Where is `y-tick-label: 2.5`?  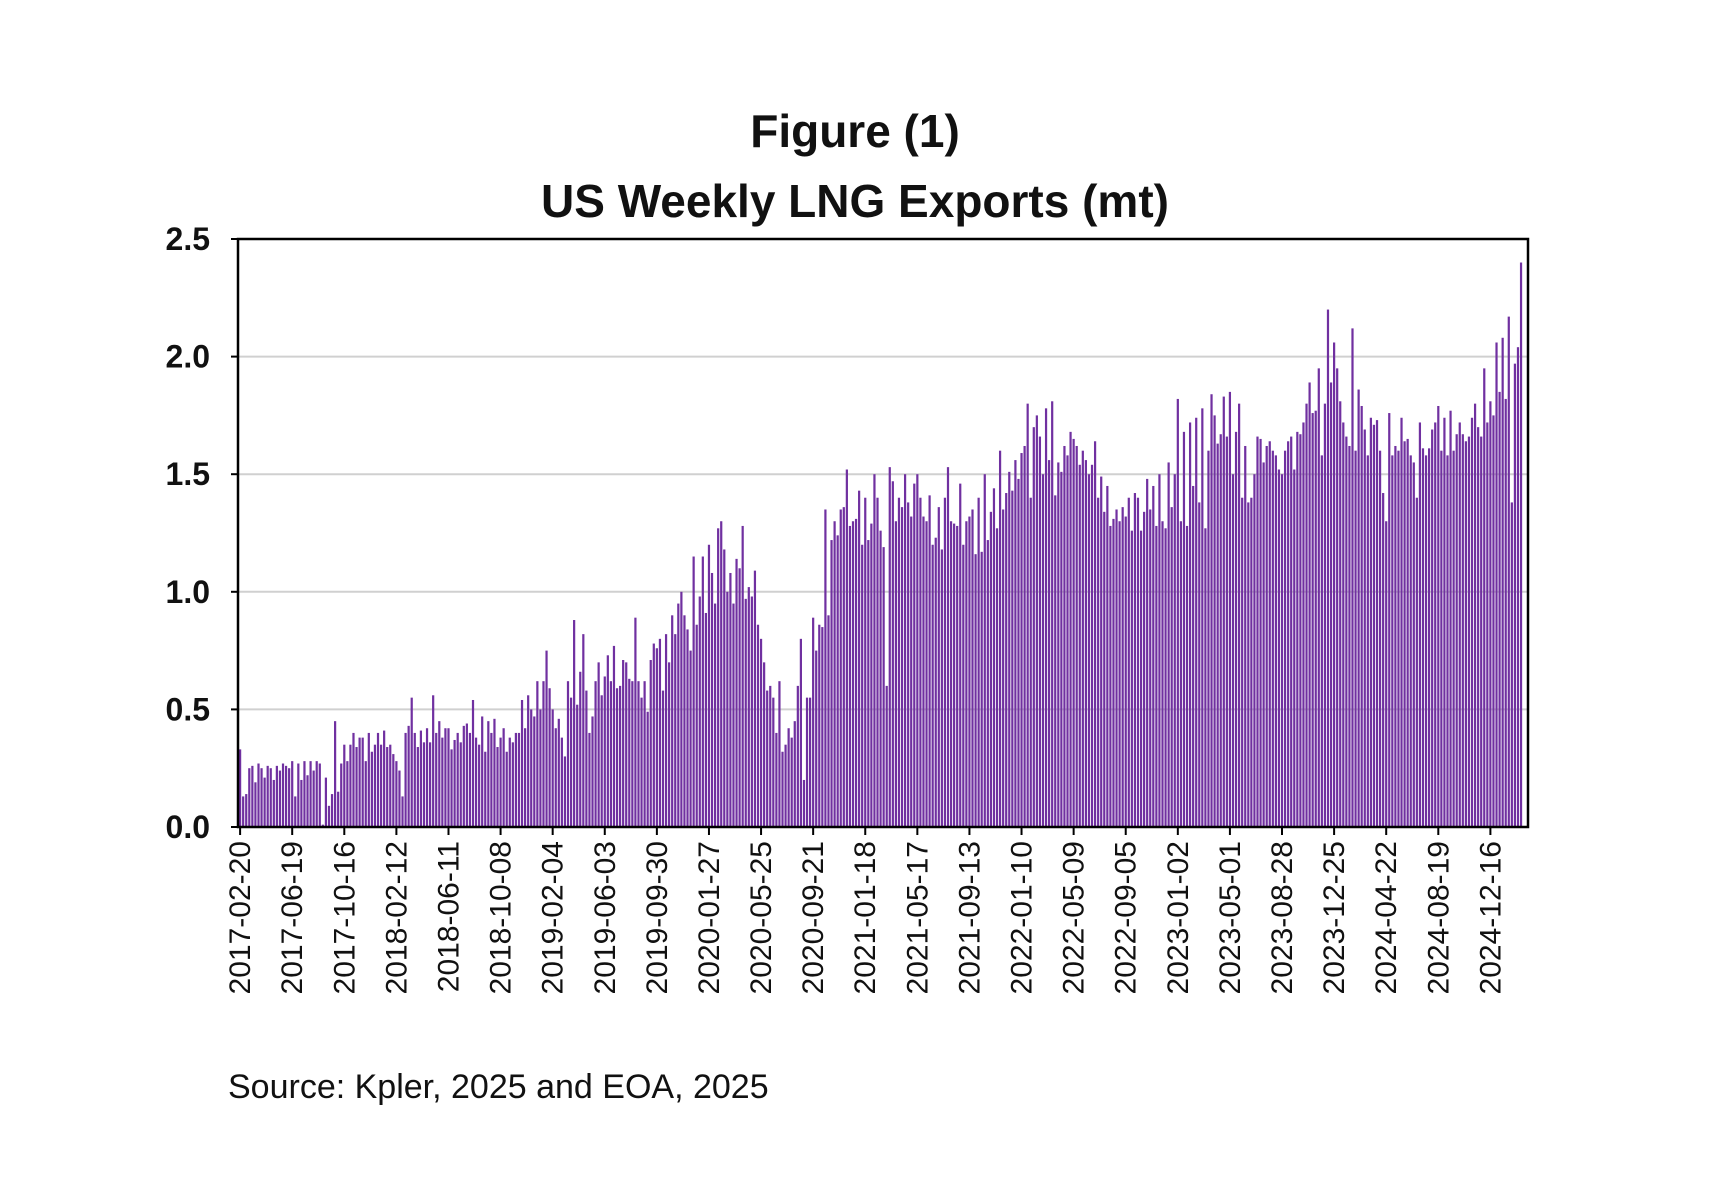
y-tick-label: 2.5 is located at coordinates (188, 239).